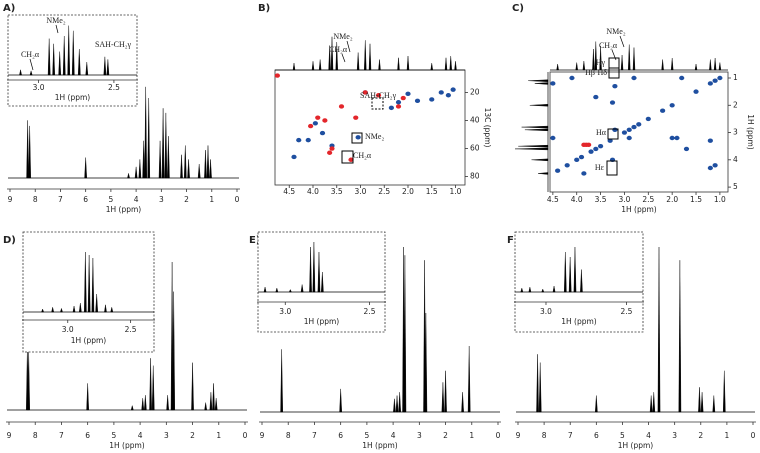  I want to click on x-tick-label: 0, so click(498, 435).